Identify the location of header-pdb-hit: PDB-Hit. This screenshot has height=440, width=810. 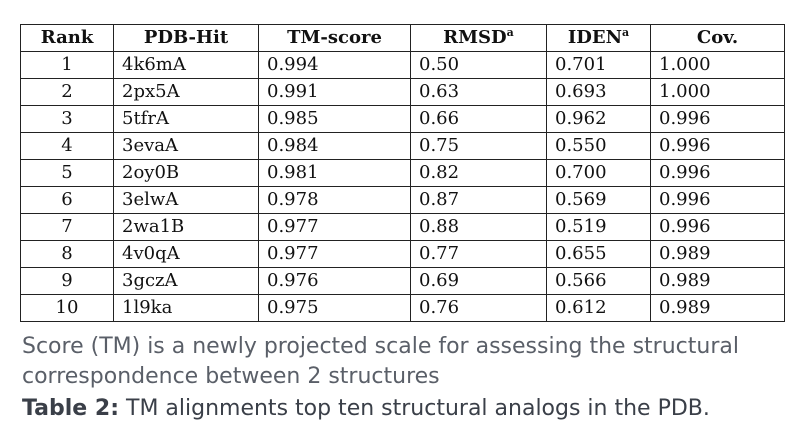
(186, 38).